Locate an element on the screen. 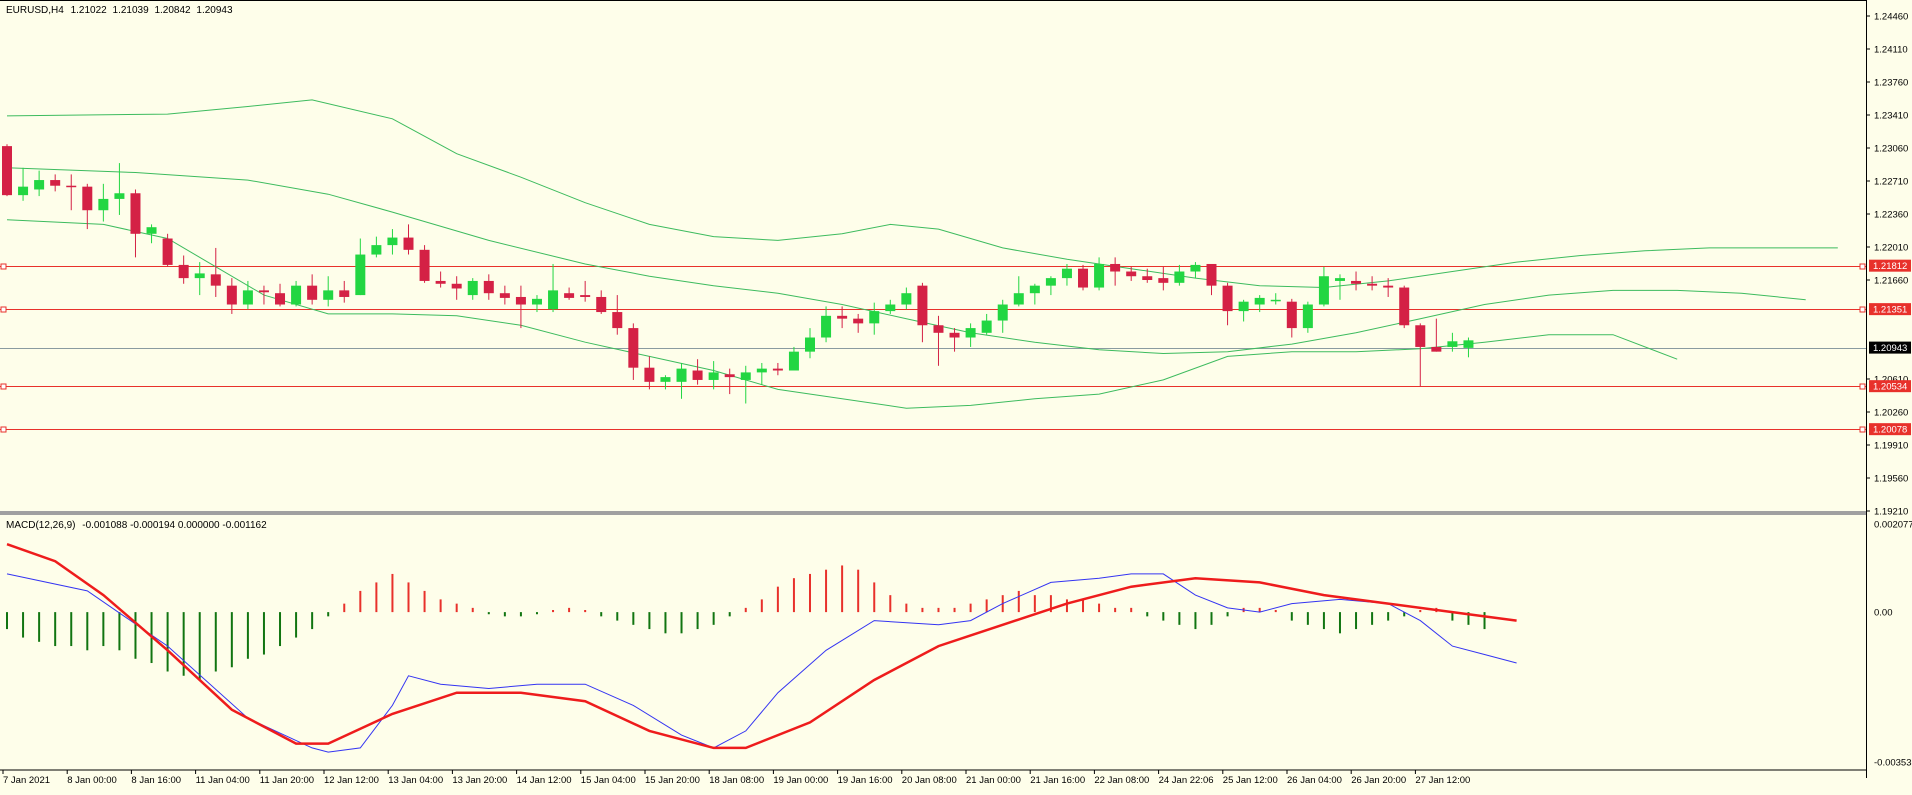 Image resolution: width=1912 pixels, height=795 pixels. price-tag-label: 1.20078 is located at coordinates (1890, 430).